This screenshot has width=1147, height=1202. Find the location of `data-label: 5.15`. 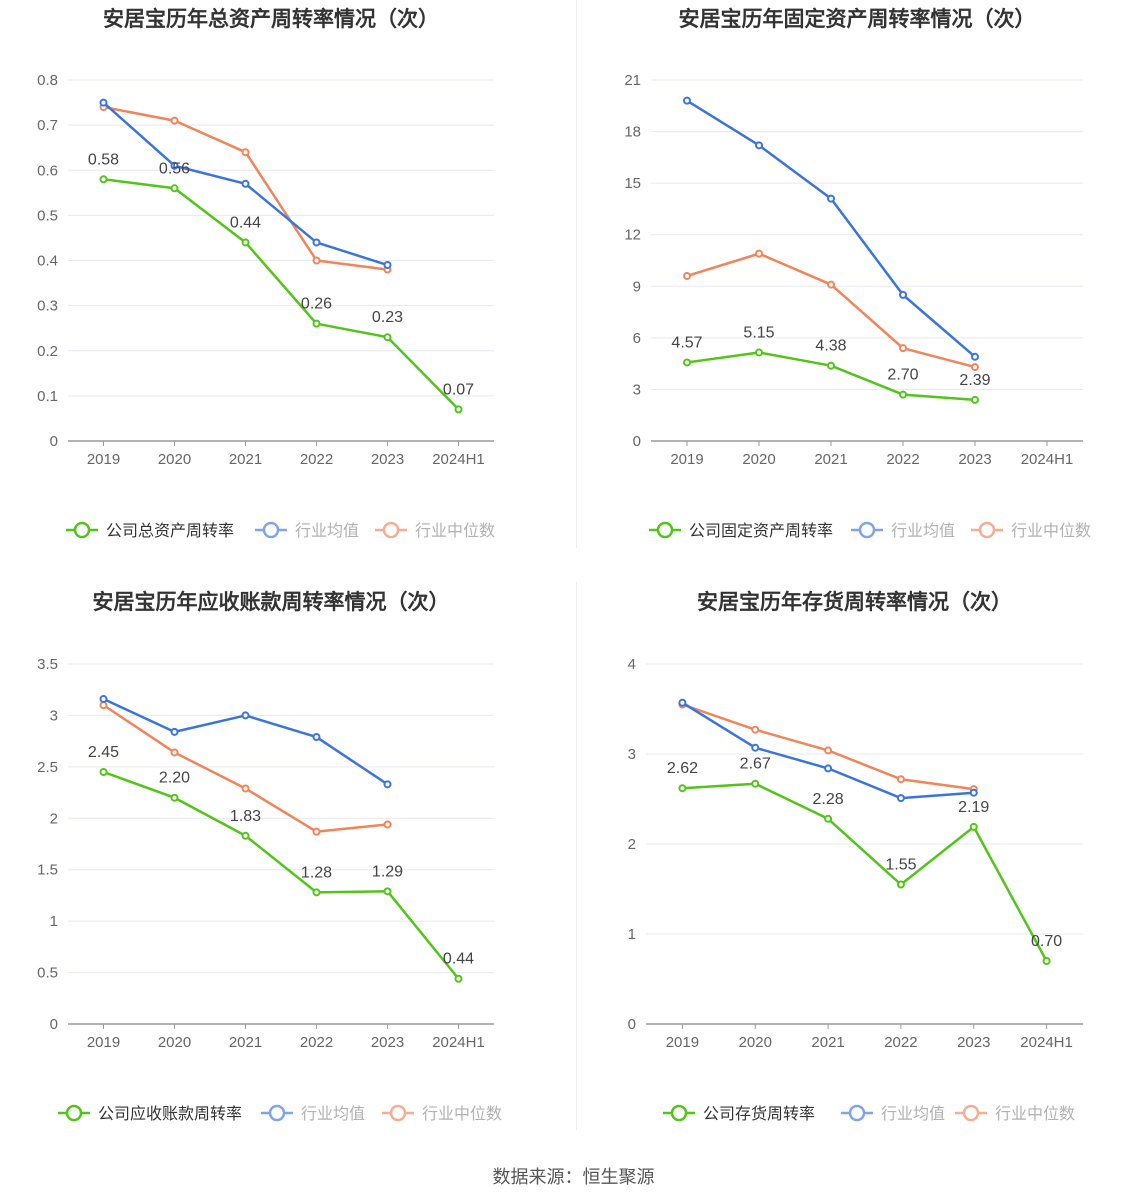

data-label: 5.15 is located at coordinates (758, 332).